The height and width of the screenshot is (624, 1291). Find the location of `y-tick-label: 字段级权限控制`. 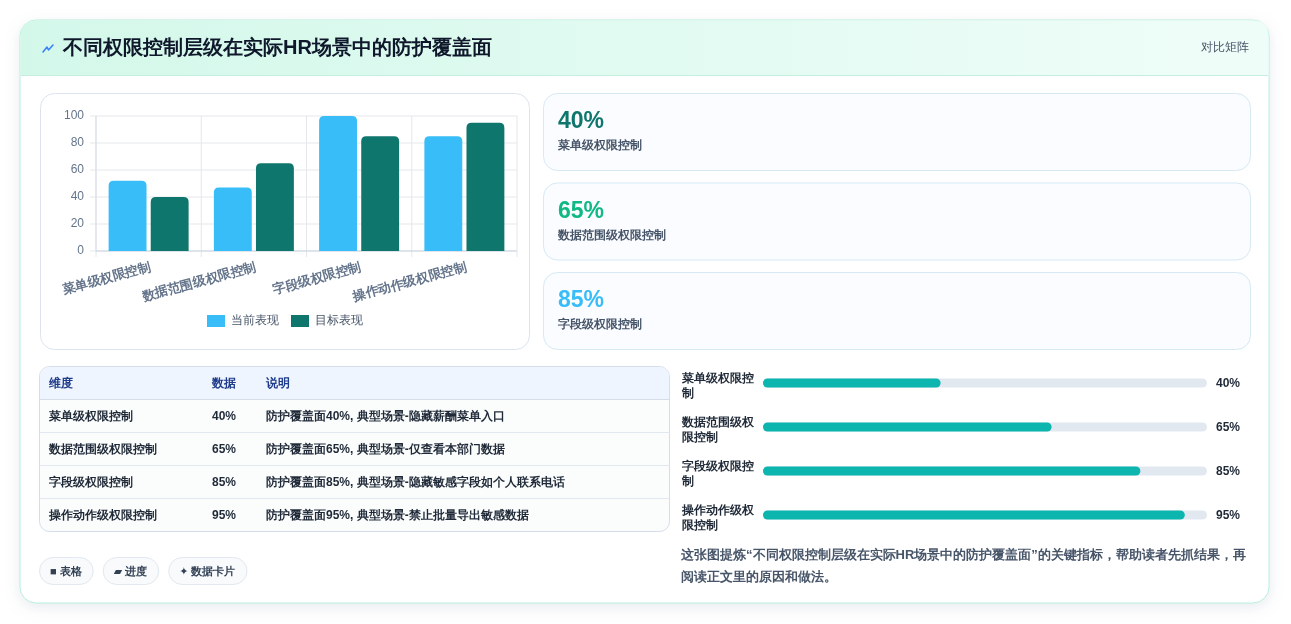

y-tick-label: 字段级权限控制 is located at coordinates (717, 473).